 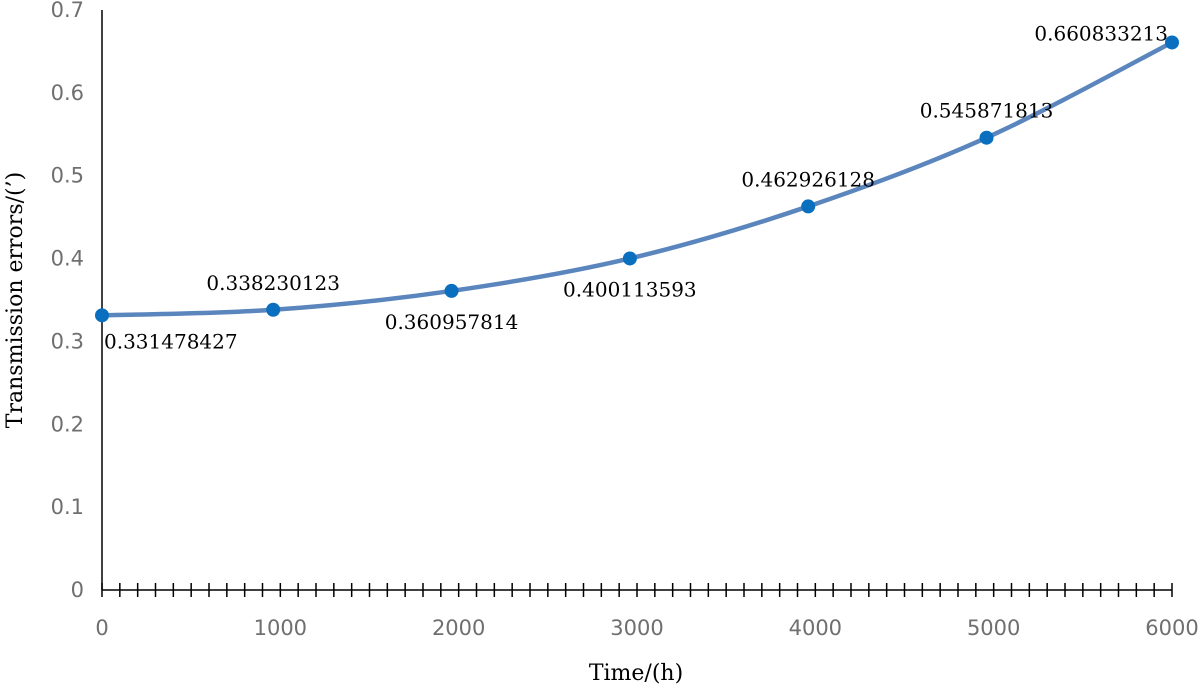 I want to click on data-label: 0.462926128, so click(x=808, y=179).